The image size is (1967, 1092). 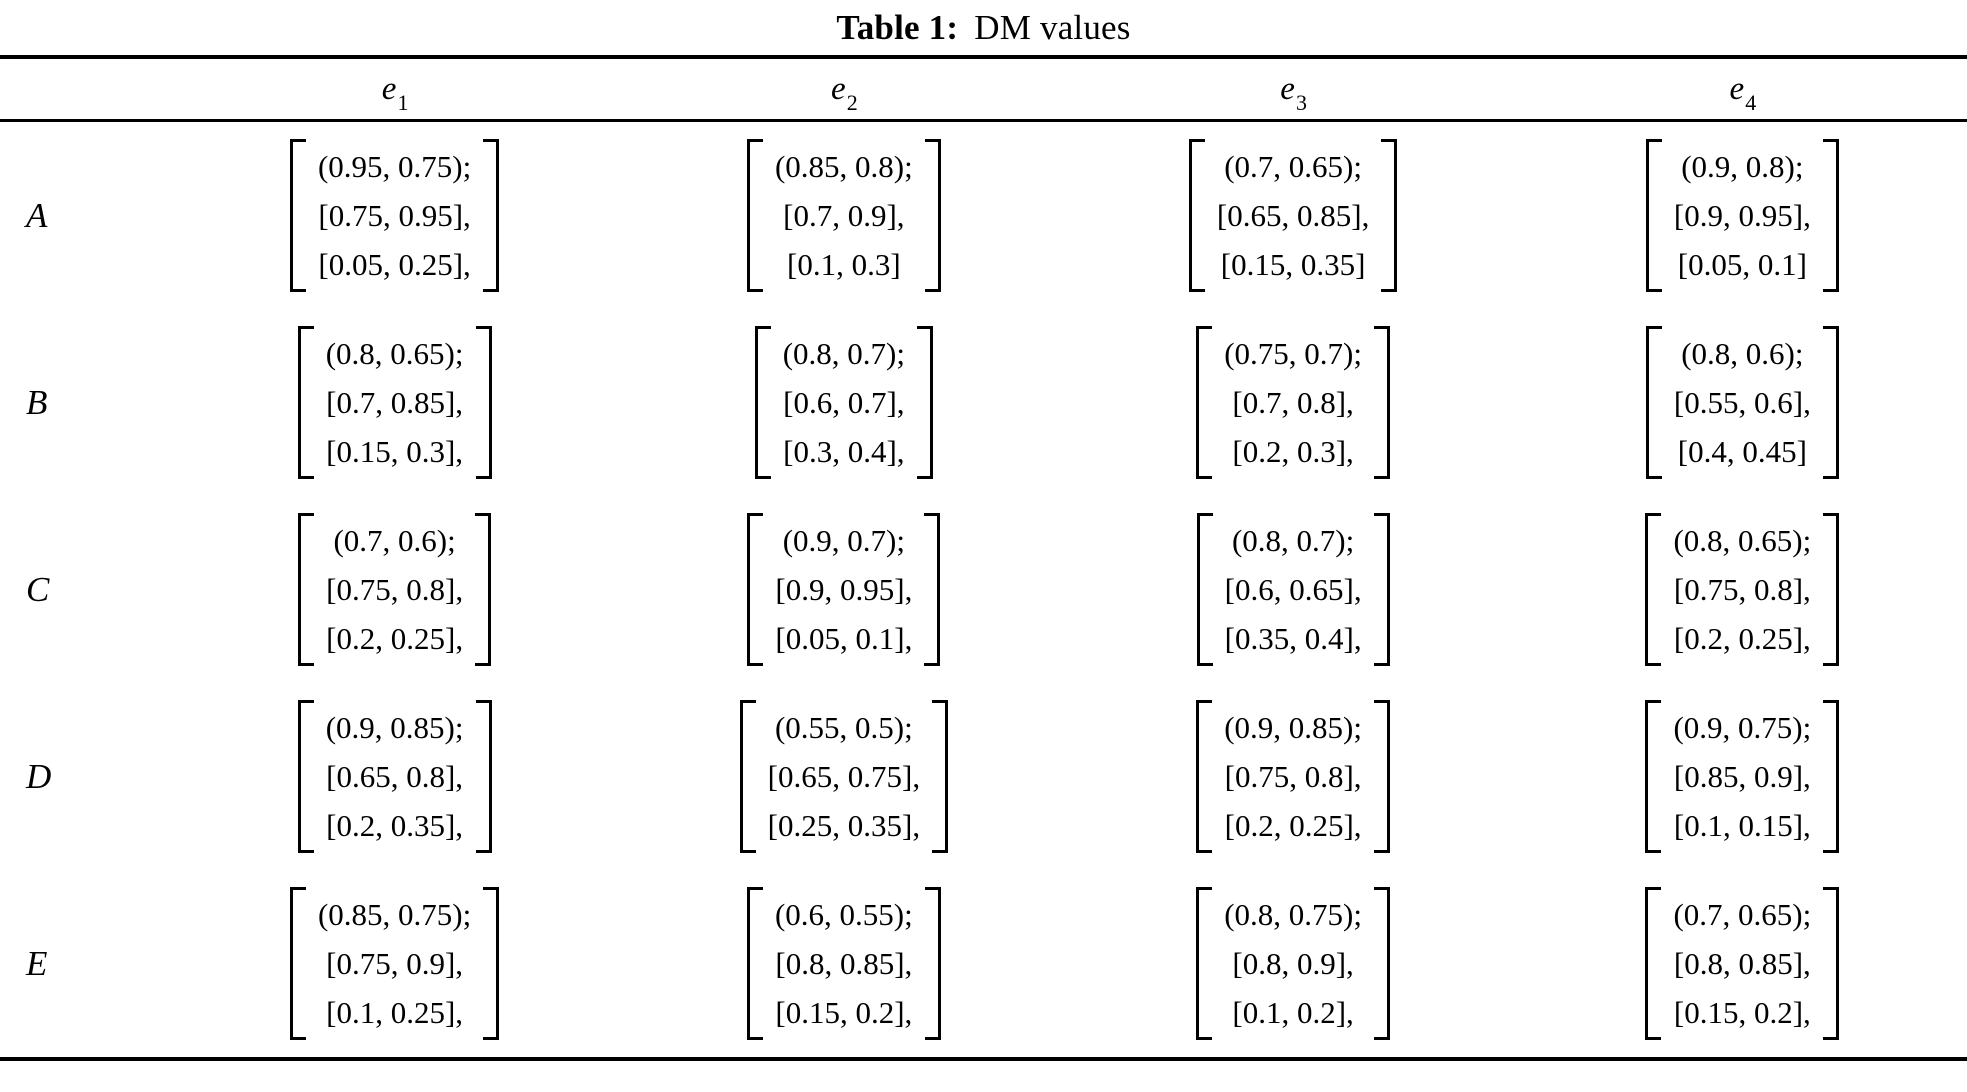 I want to click on matrix-lines: (0.9, 0.85); [0.65, 0.8], [0.2, 0.35],, so click(x=395, y=776).